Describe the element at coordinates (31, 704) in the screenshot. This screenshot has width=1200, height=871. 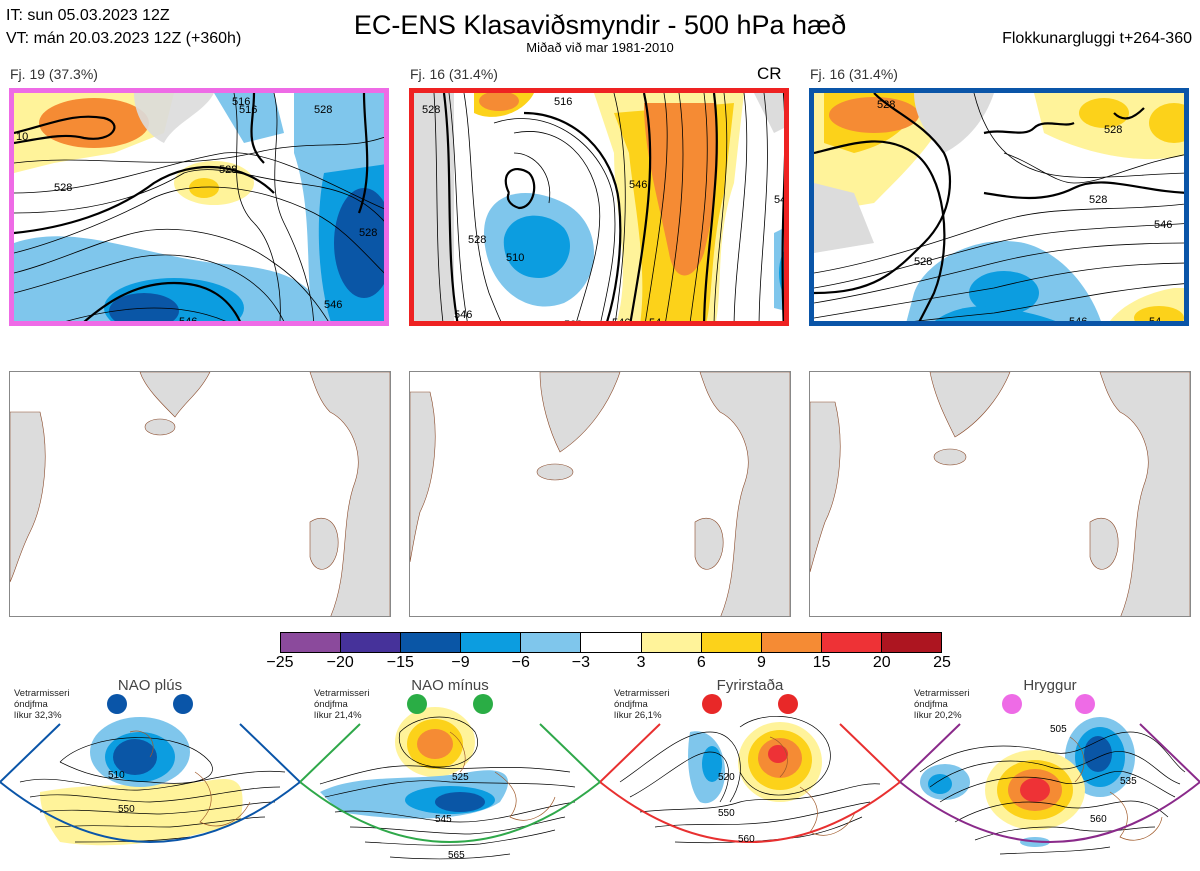
I see `regime-1-note-line: óndjfma` at that location.